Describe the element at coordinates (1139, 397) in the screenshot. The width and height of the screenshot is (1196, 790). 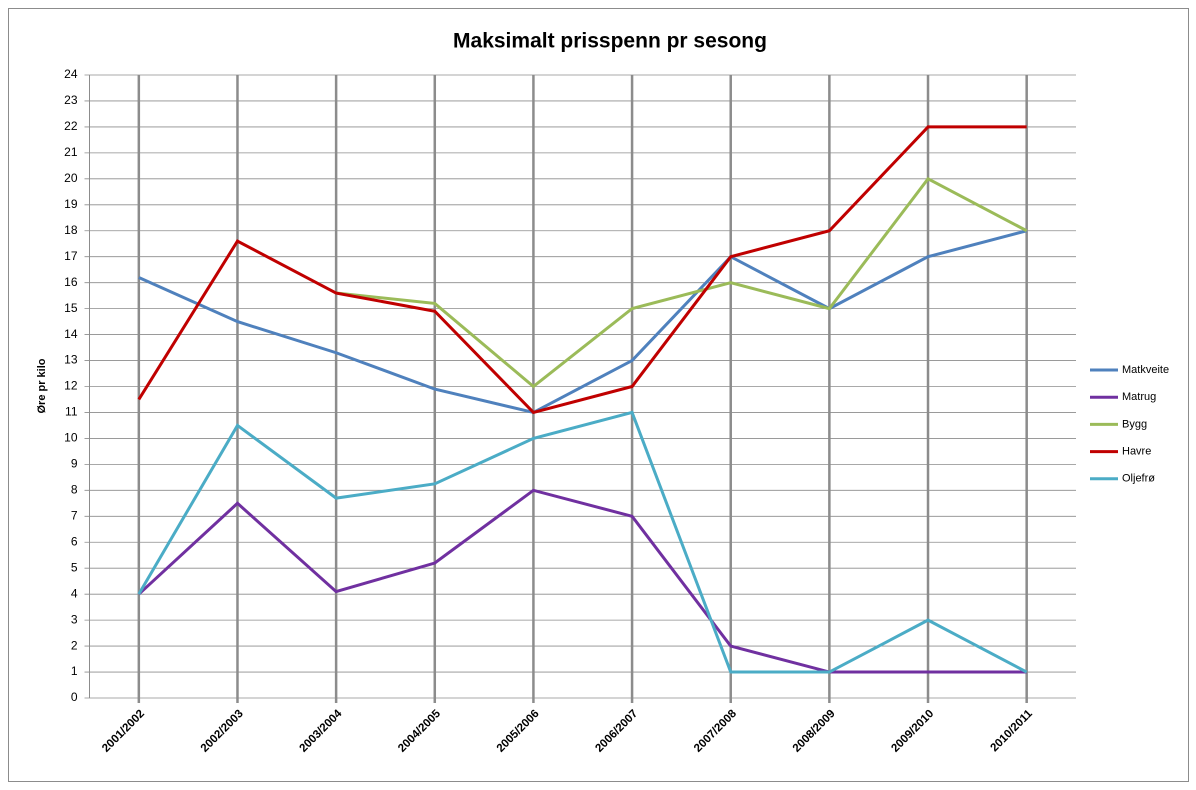
I see `legend-label: Matrug` at that location.